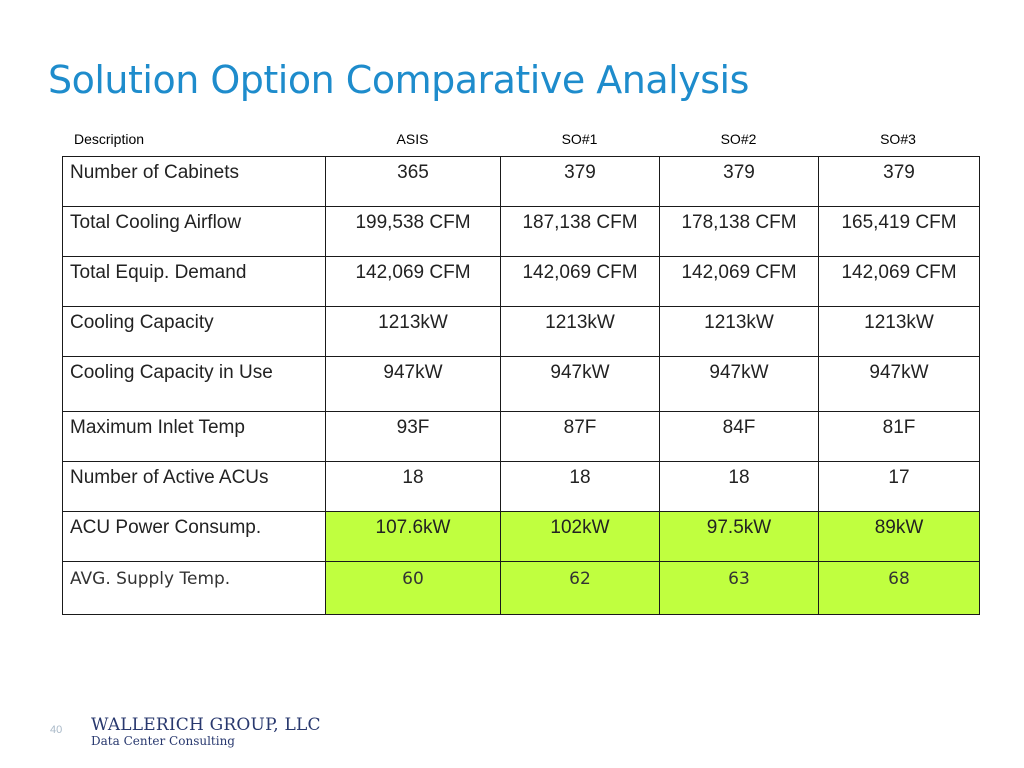 The height and width of the screenshot is (768, 1024). What do you see at coordinates (580, 588) in the screenshot?
I see `cell-so1-highlighted: 62` at bounding box center [580, 588].